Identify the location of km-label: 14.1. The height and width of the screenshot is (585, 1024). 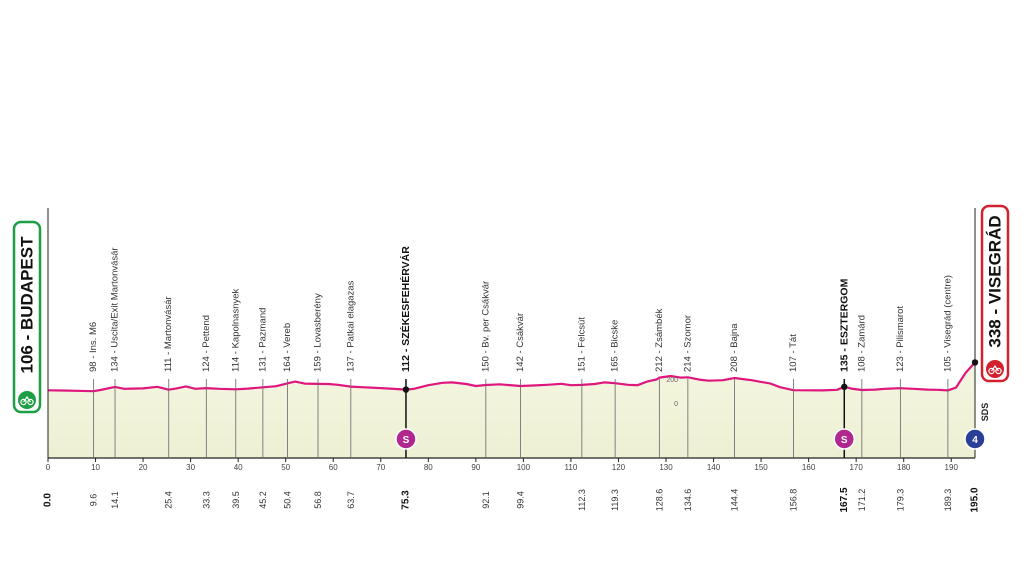
(115, 500).